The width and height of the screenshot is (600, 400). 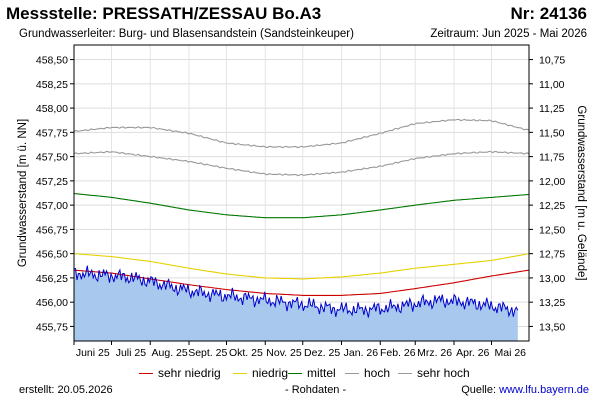 What do you see at coordinates (52, 279) in the screenshot?
I see `y-tick-label-left: 456,25` at bounding box center [52, 279].